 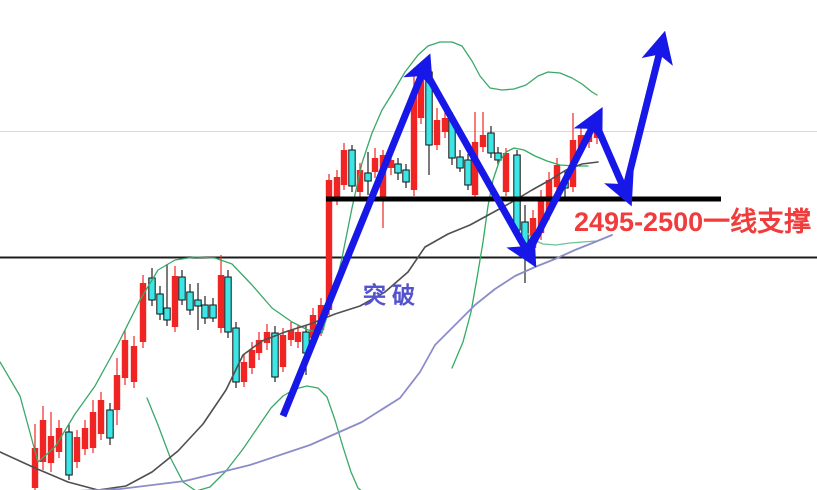 I want to click on bollinger-middle-band-right, so click(x=520, y=258).